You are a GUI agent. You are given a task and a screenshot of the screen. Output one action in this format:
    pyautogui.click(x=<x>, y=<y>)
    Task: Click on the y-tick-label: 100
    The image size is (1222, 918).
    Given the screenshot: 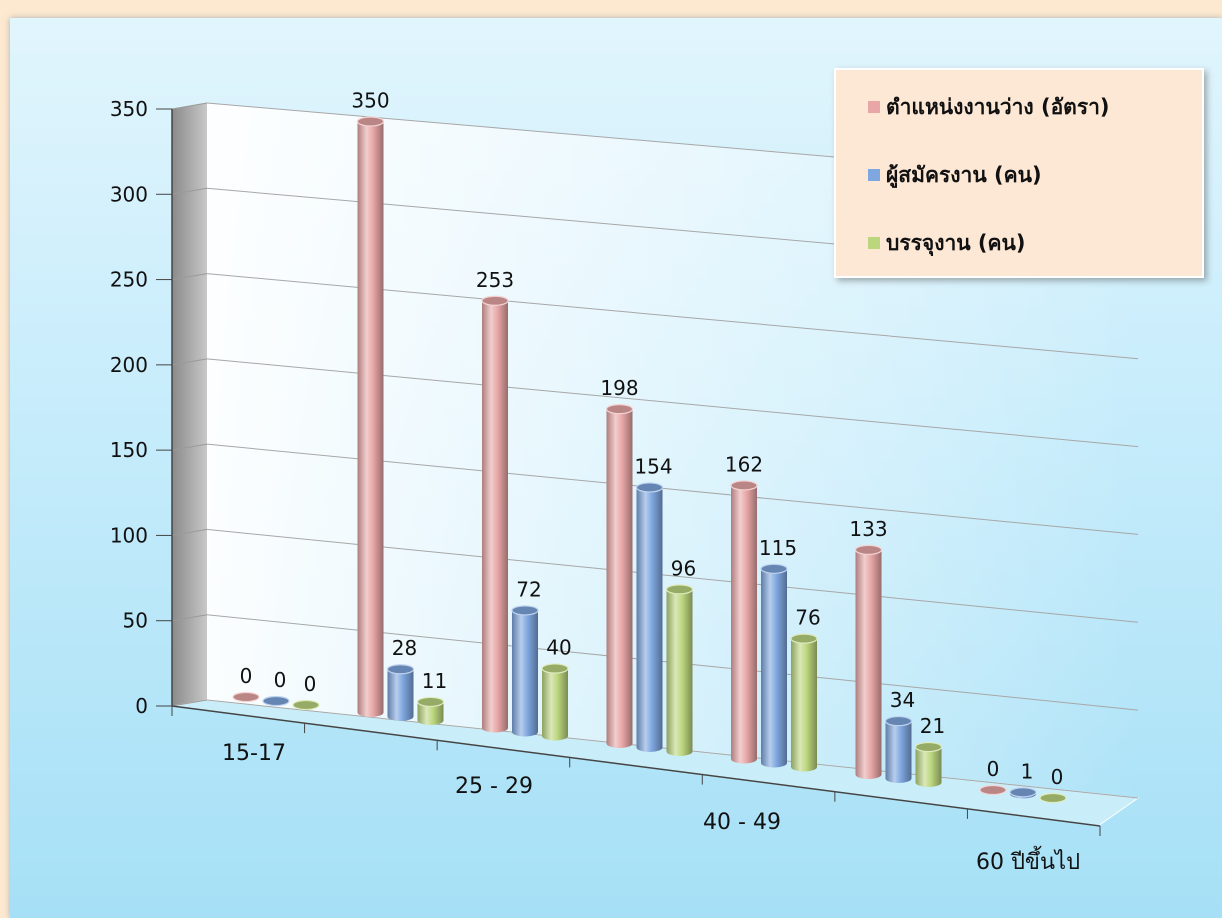 What is the action you would take?
    pyautogui.click(x=129, y=535)
    